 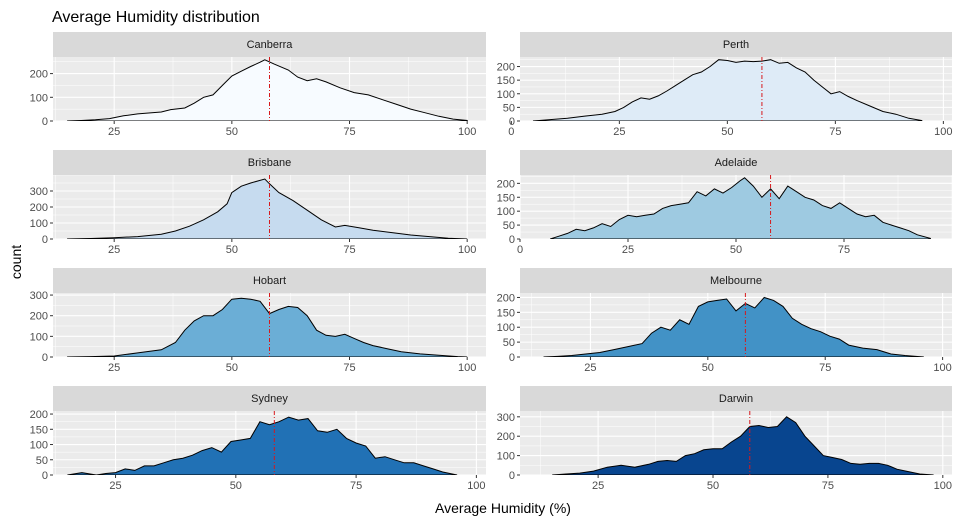 What do you see at coordinates (114, 368) in the screenshot?
I see `x-tick-label-hobart-25: 25` at bounding box center [114, 368].